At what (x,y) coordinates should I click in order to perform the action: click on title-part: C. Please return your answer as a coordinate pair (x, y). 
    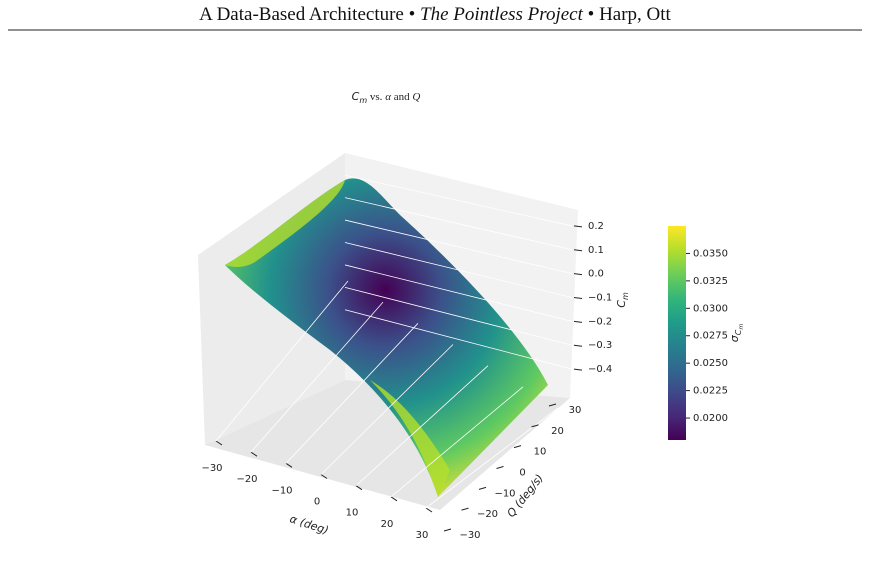
    Looking at the image, I should click on (356, 96).